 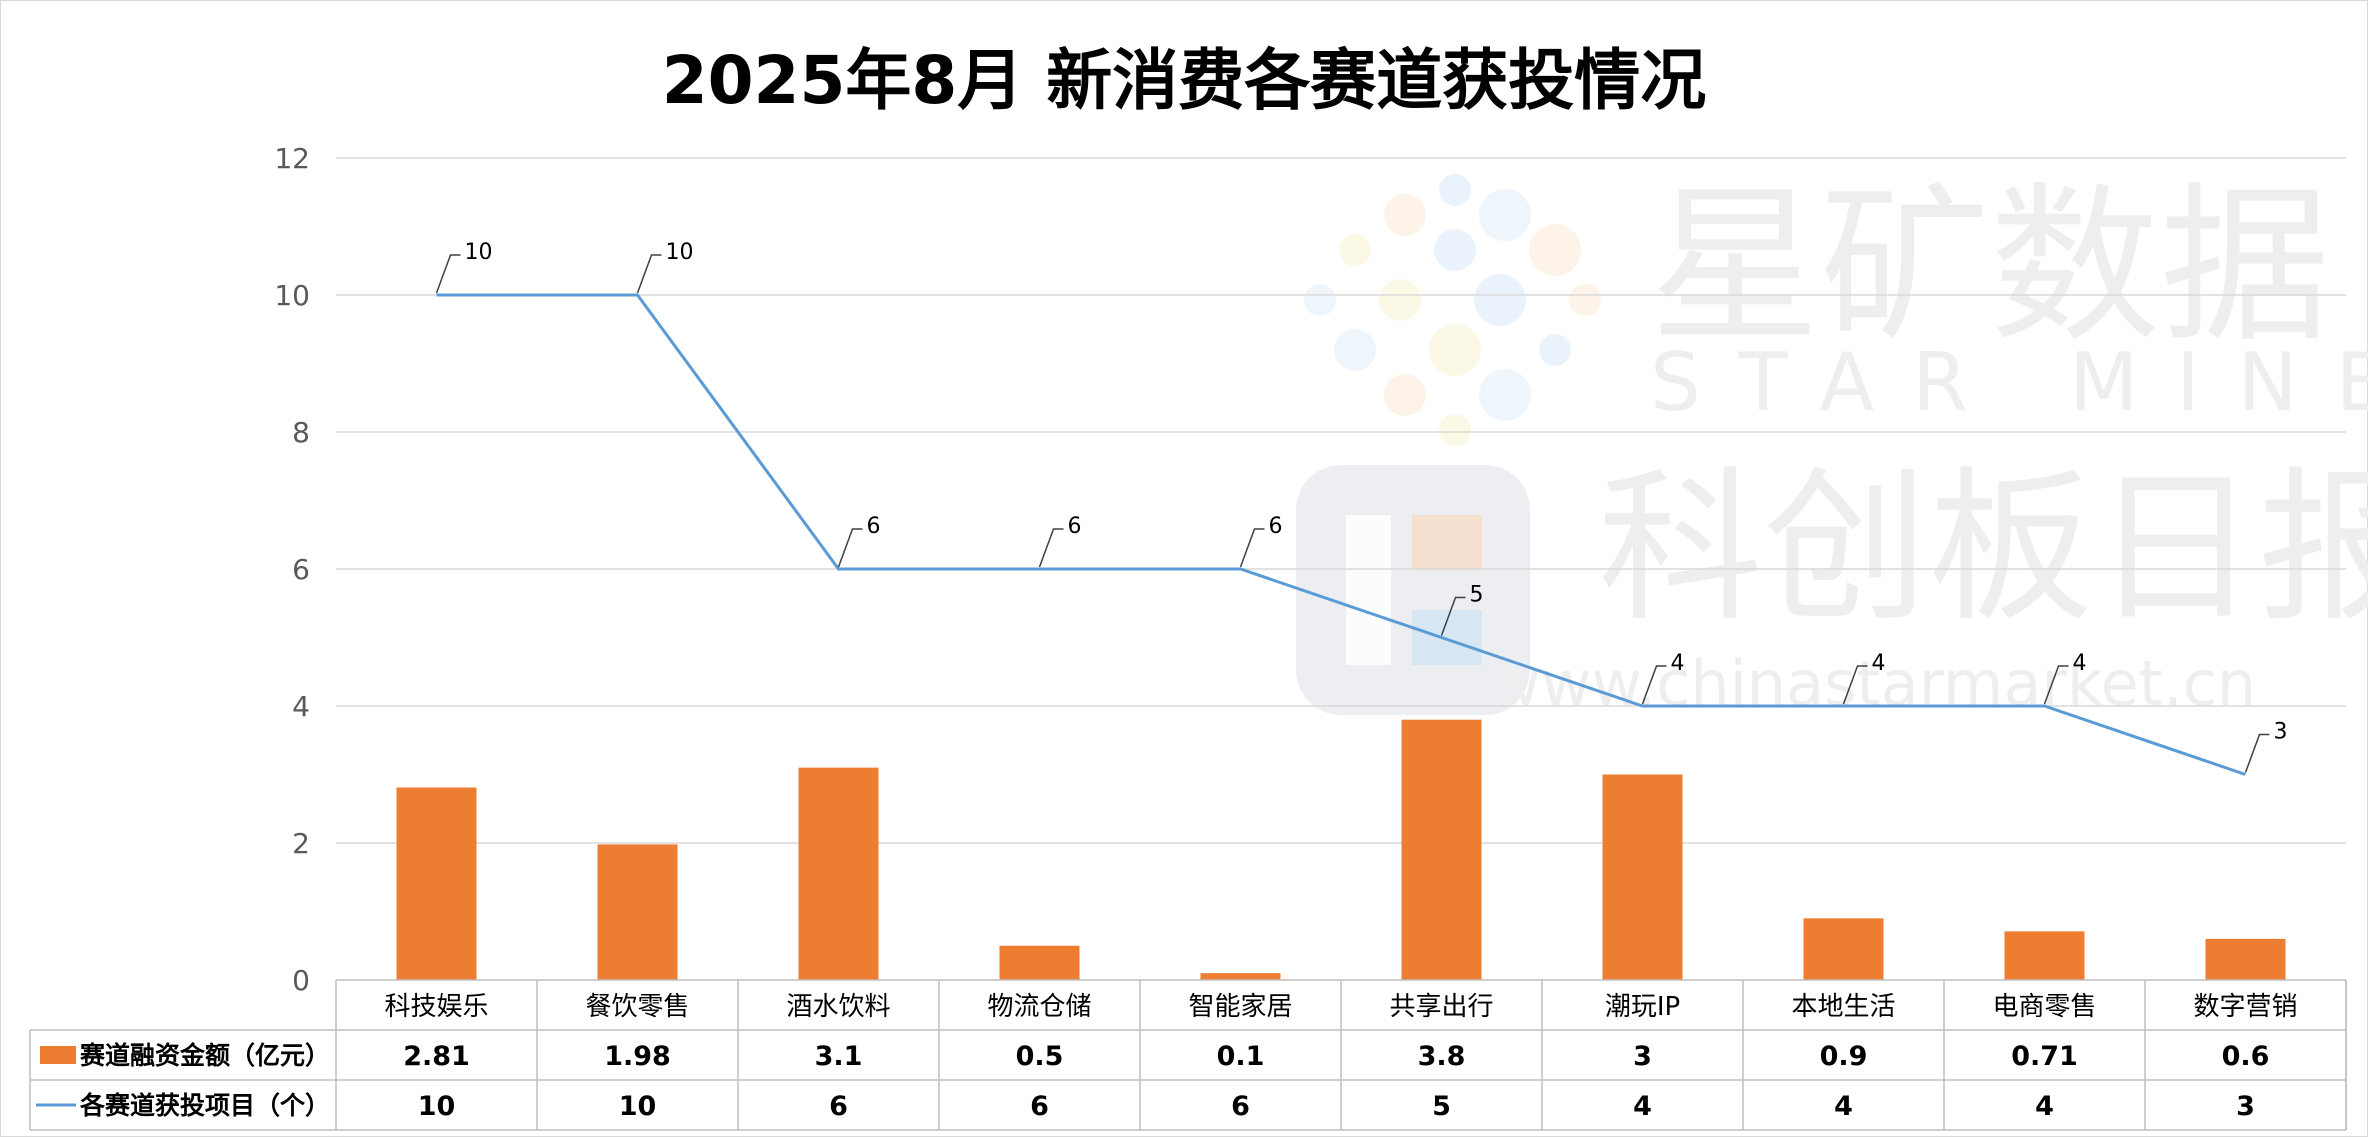 I want to click on line-value-label: 3, so click(x=2281, y=732).